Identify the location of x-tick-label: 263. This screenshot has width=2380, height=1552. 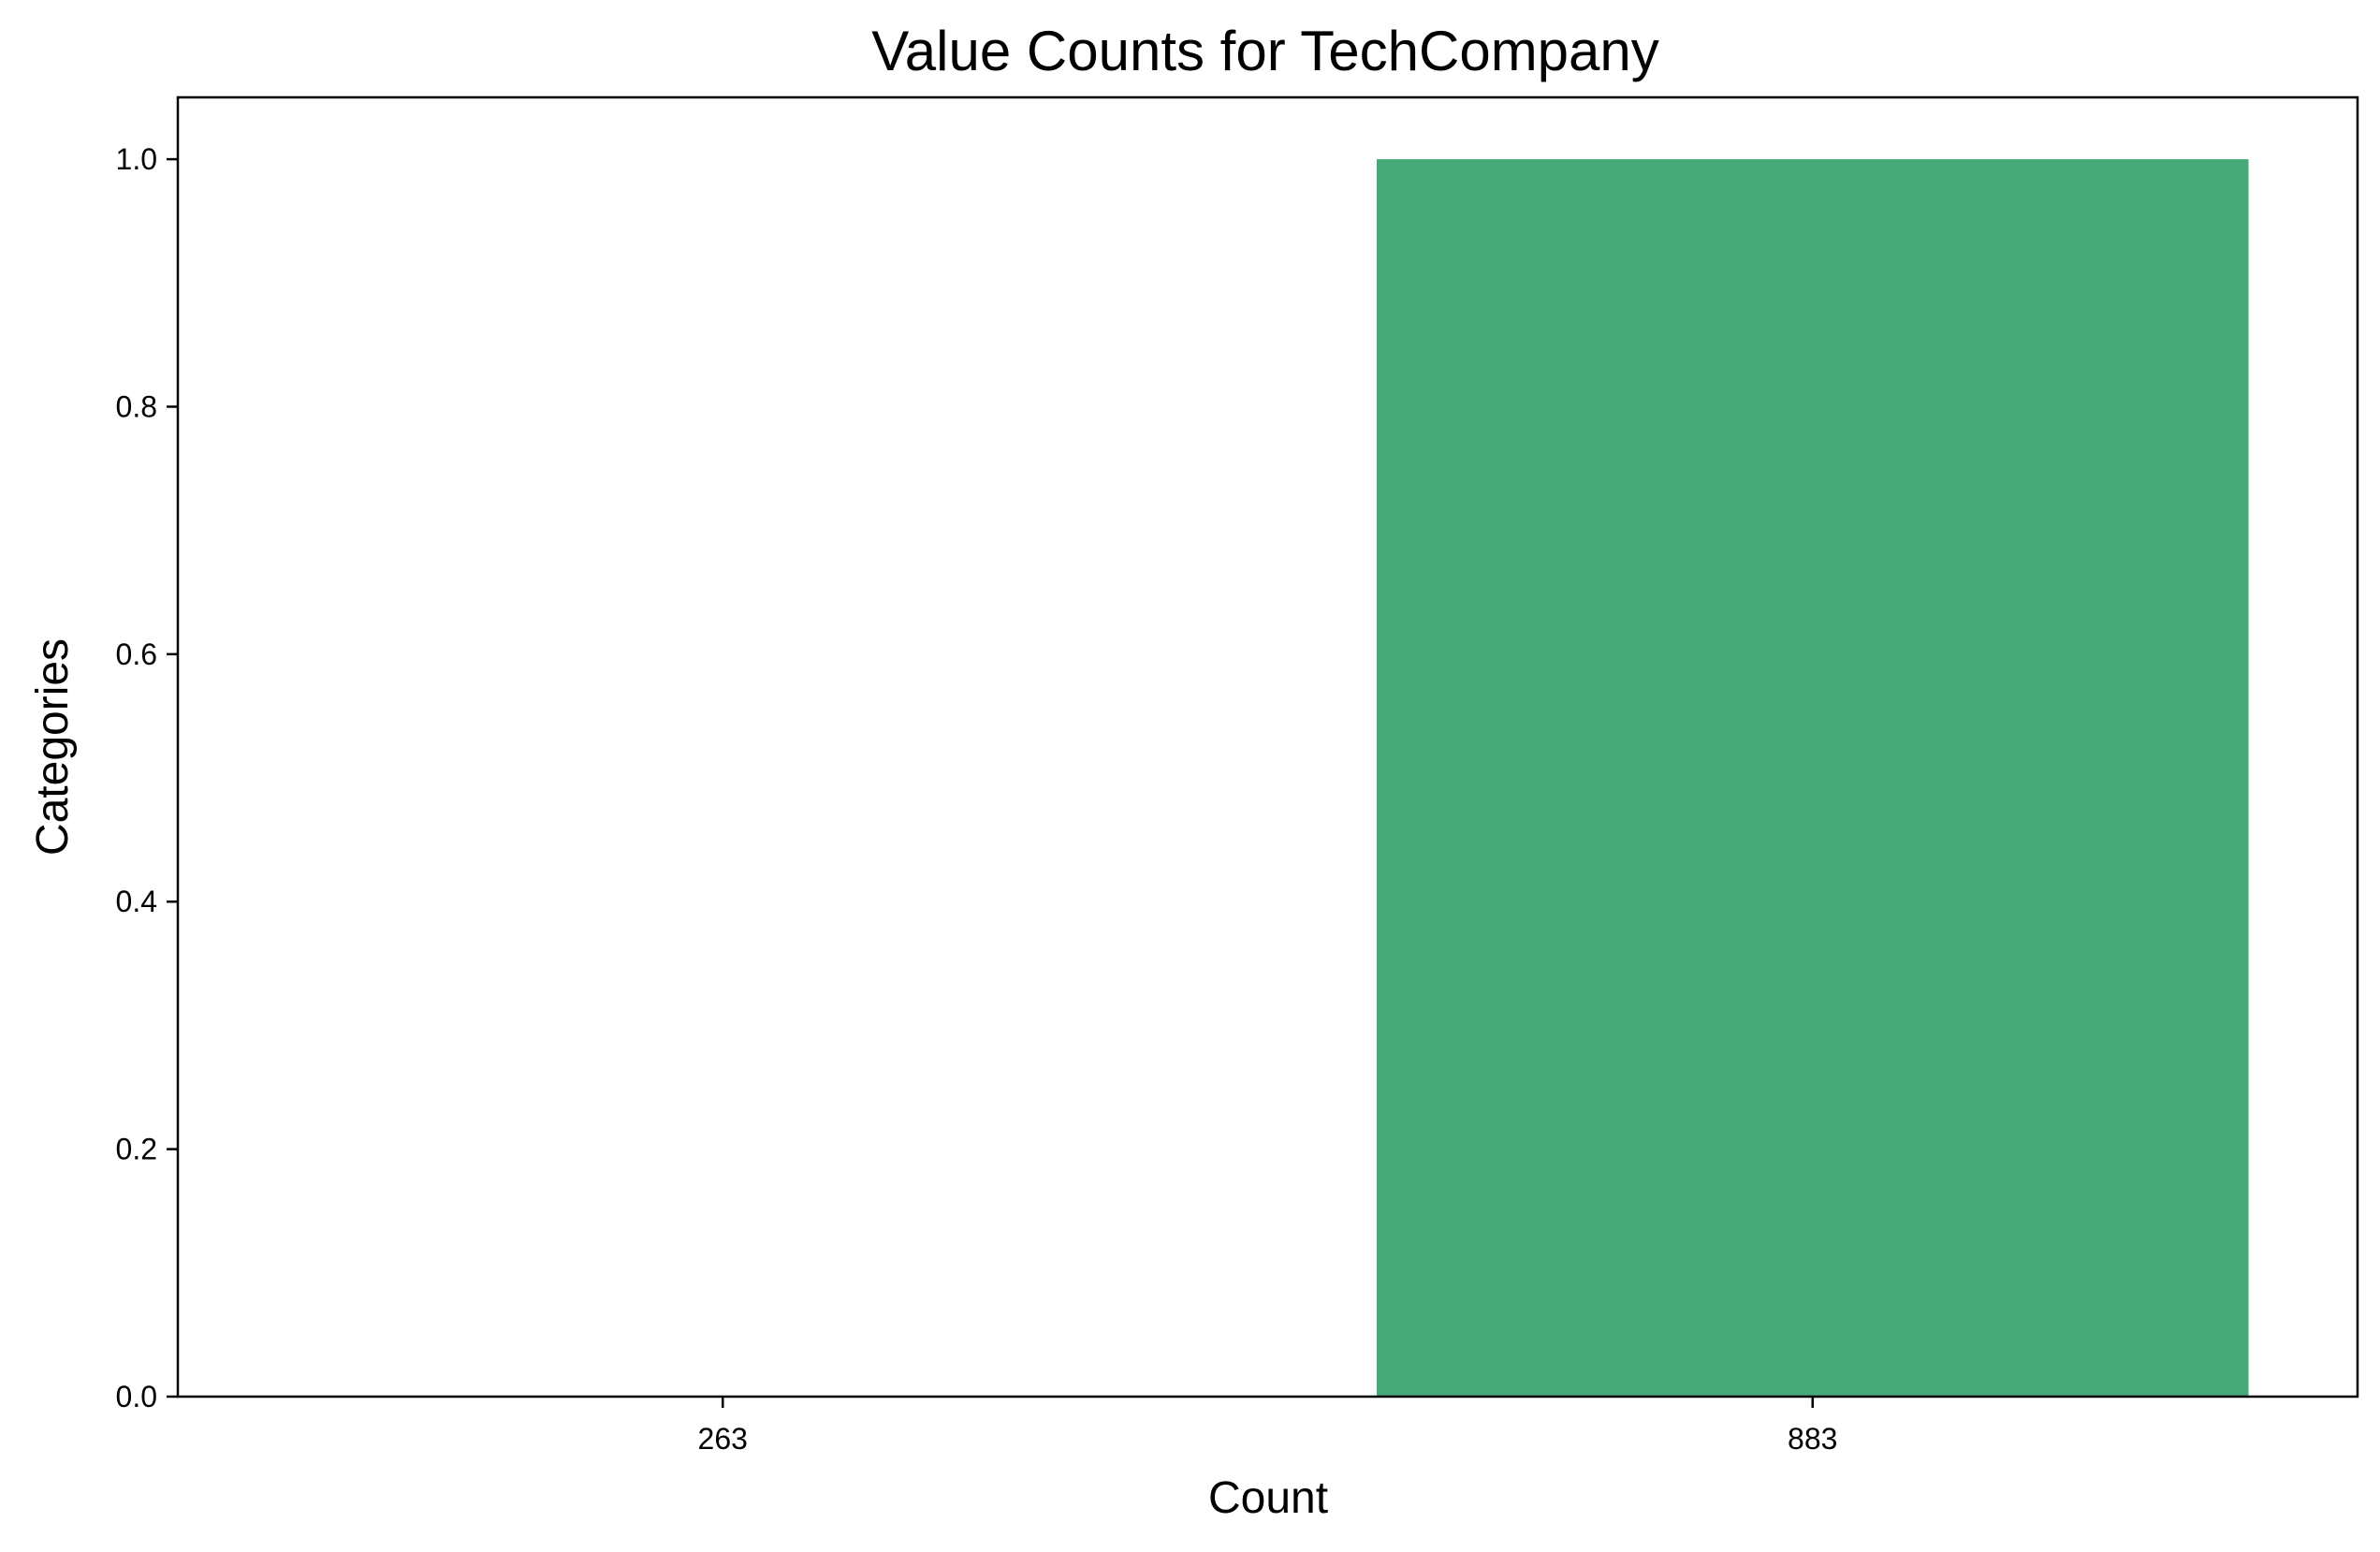
(723, 1439).